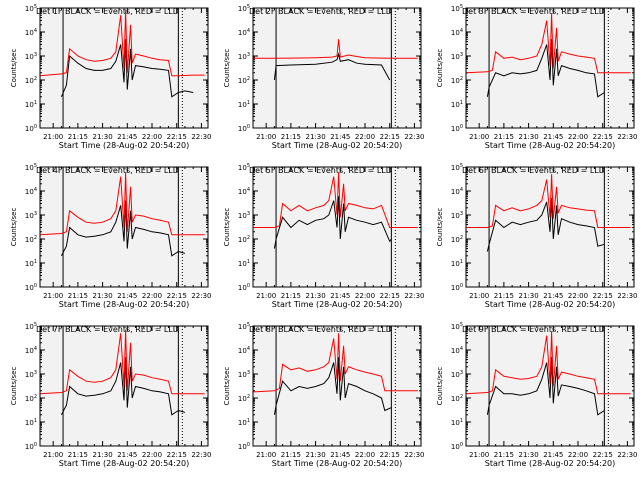  Describe the element at coordinates (107, 329) in the screenshot. I see `panel-title: Det 7F BLACK = Events, RED = LLD` at that location.